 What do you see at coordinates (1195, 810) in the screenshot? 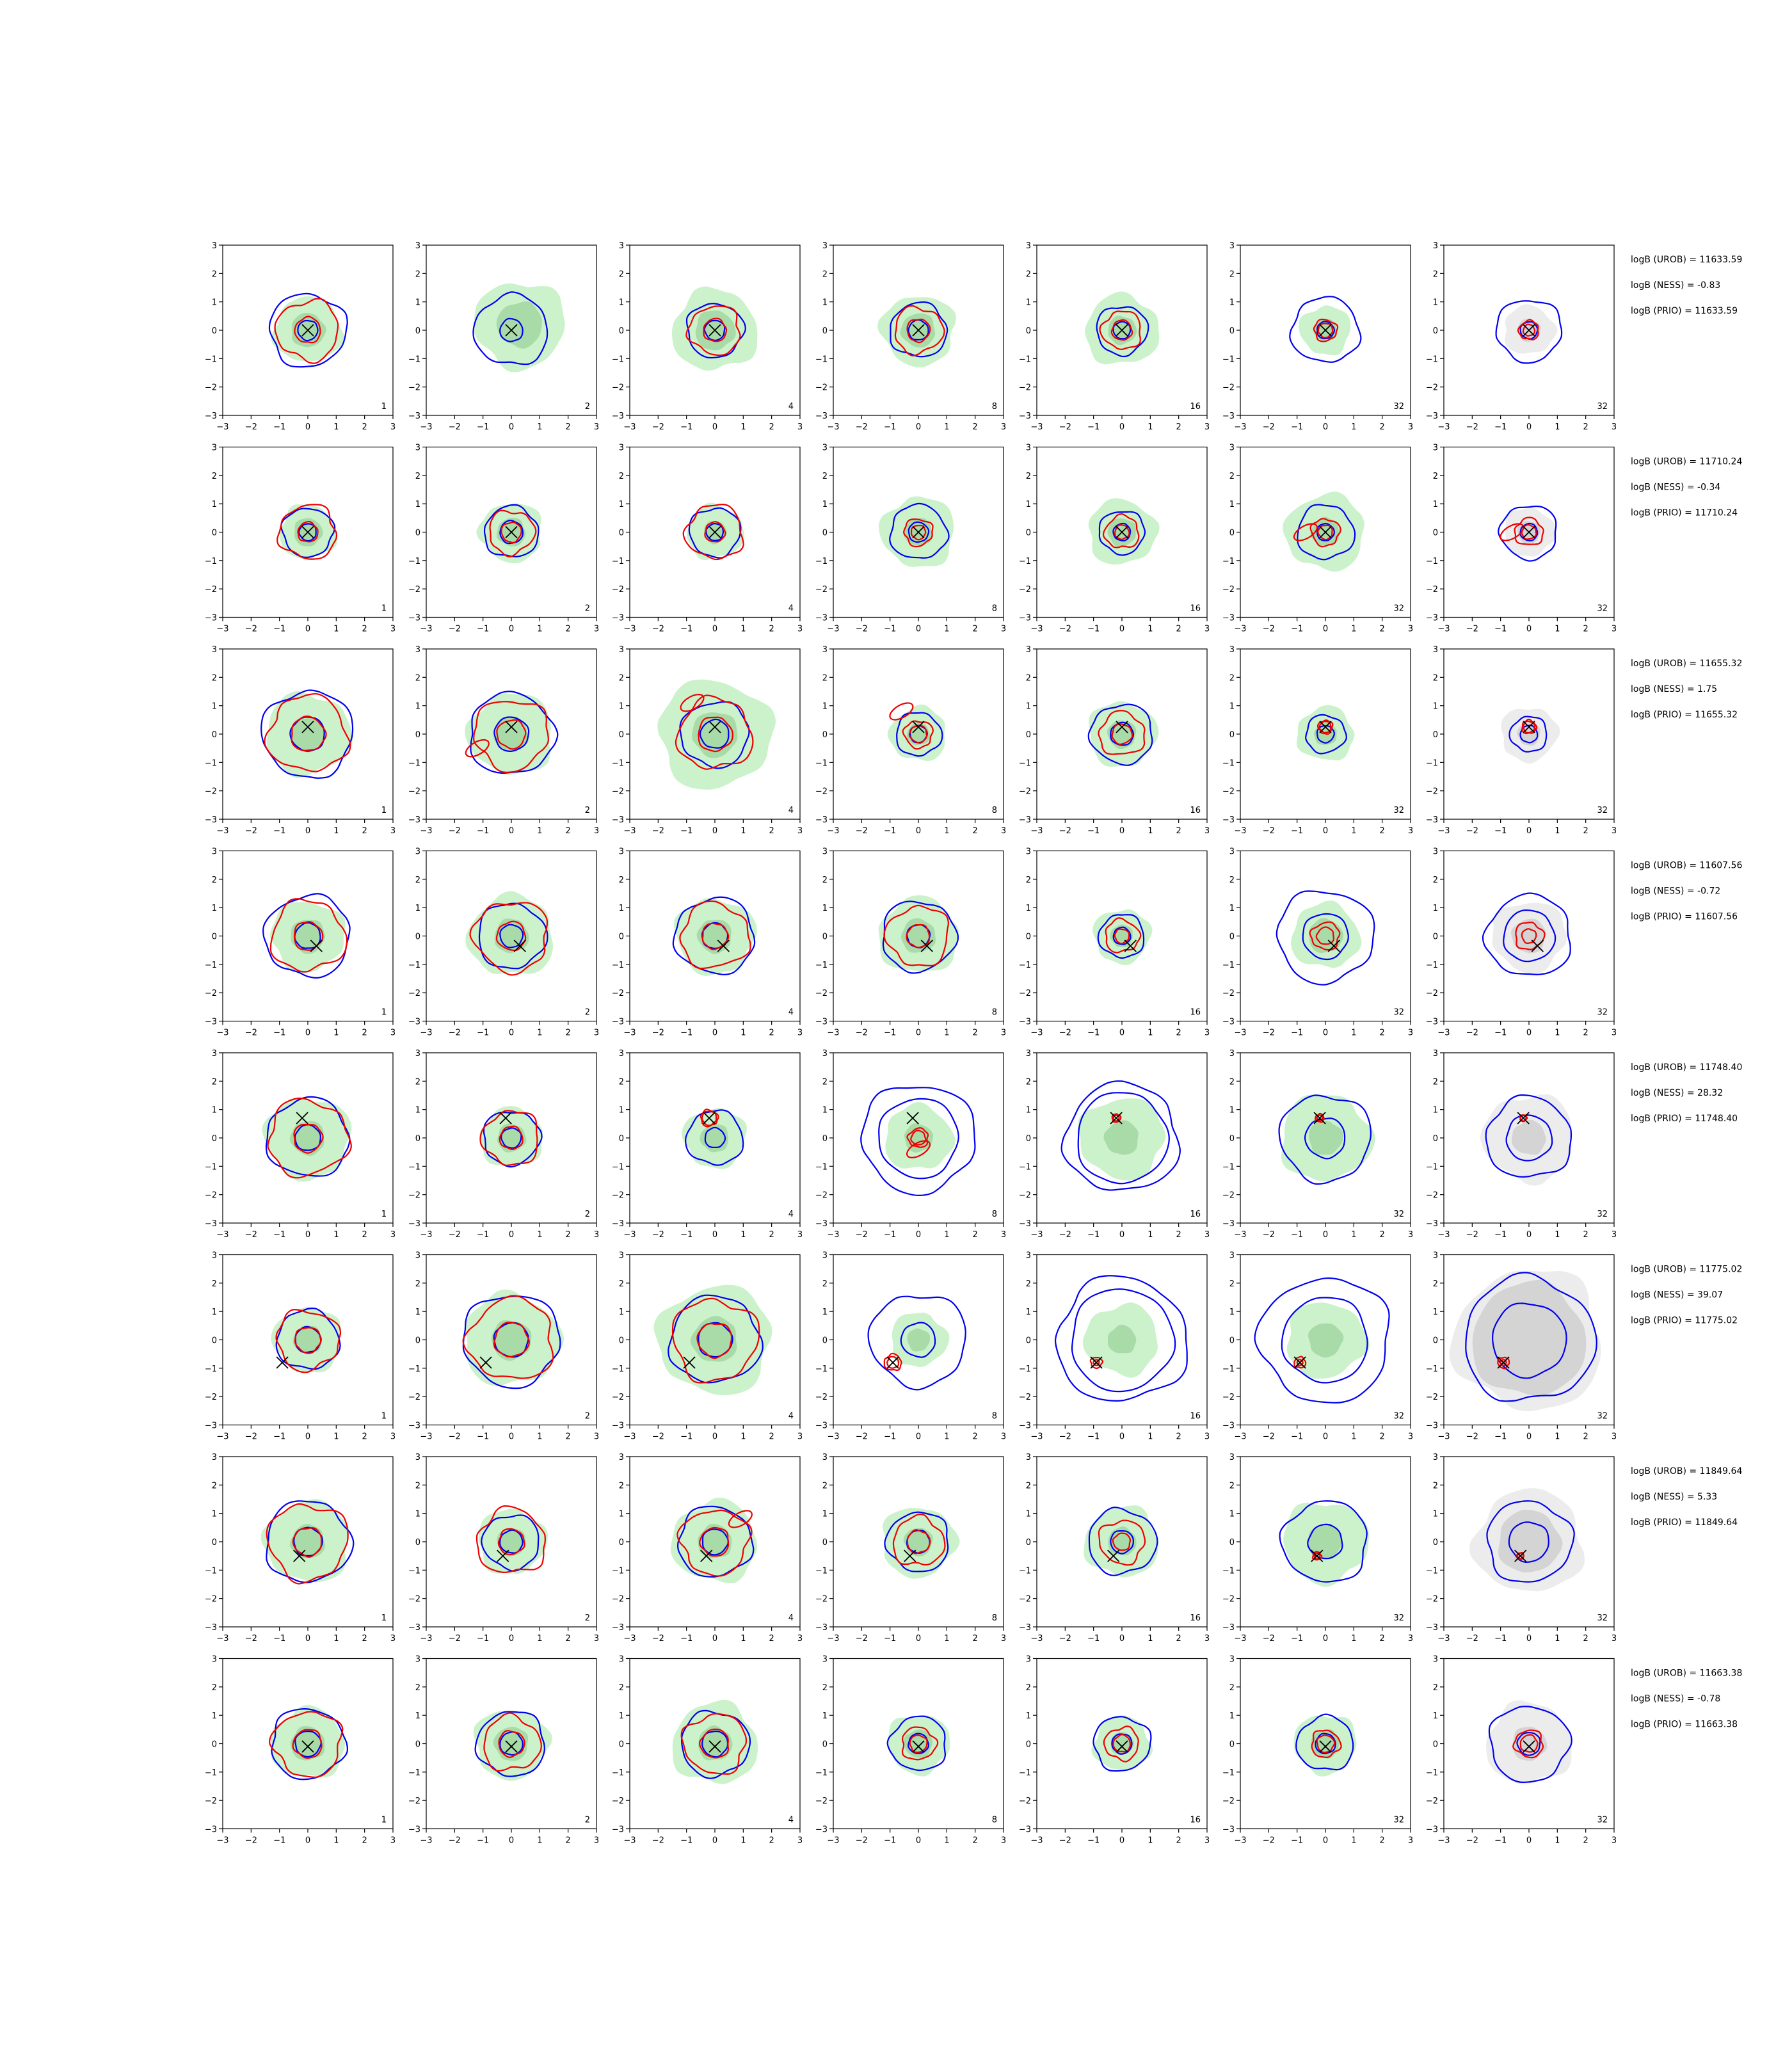
I see `panel-column-label: 16` at bounding box center [1195, 810].